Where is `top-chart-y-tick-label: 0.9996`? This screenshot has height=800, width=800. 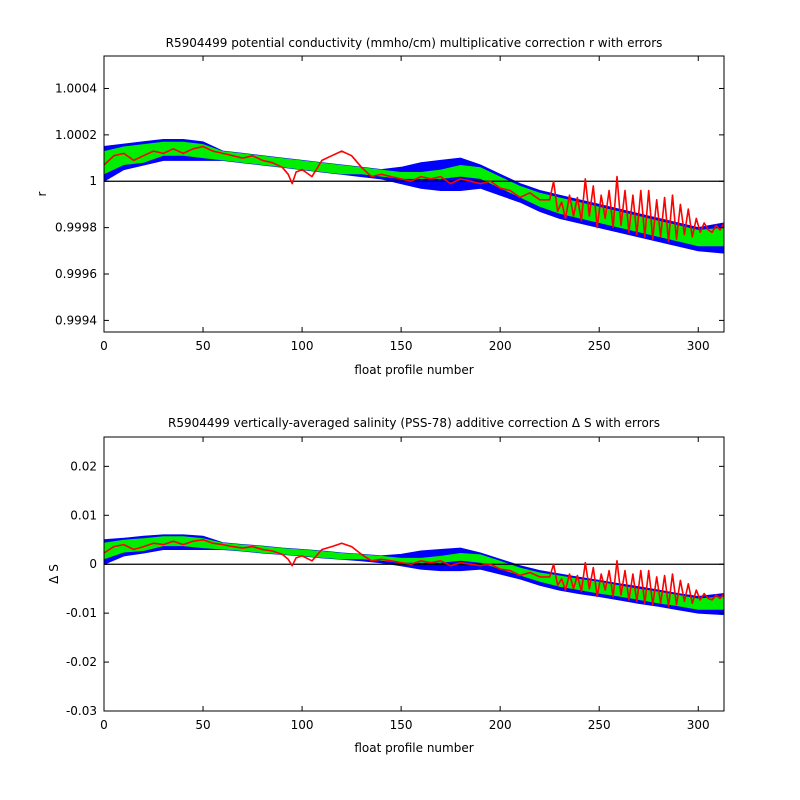 top-chart-y-tick-label: 0.9996 is located at coordinates (76, 274).